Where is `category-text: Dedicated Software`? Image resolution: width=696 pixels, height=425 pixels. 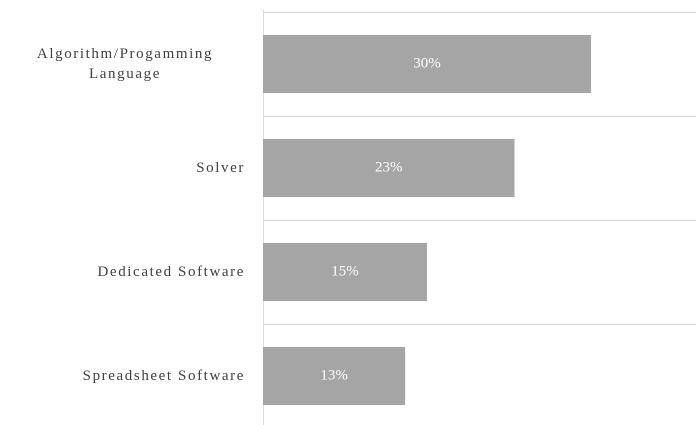 category-text: Dedicated Software is located at coordinates (171, 272).